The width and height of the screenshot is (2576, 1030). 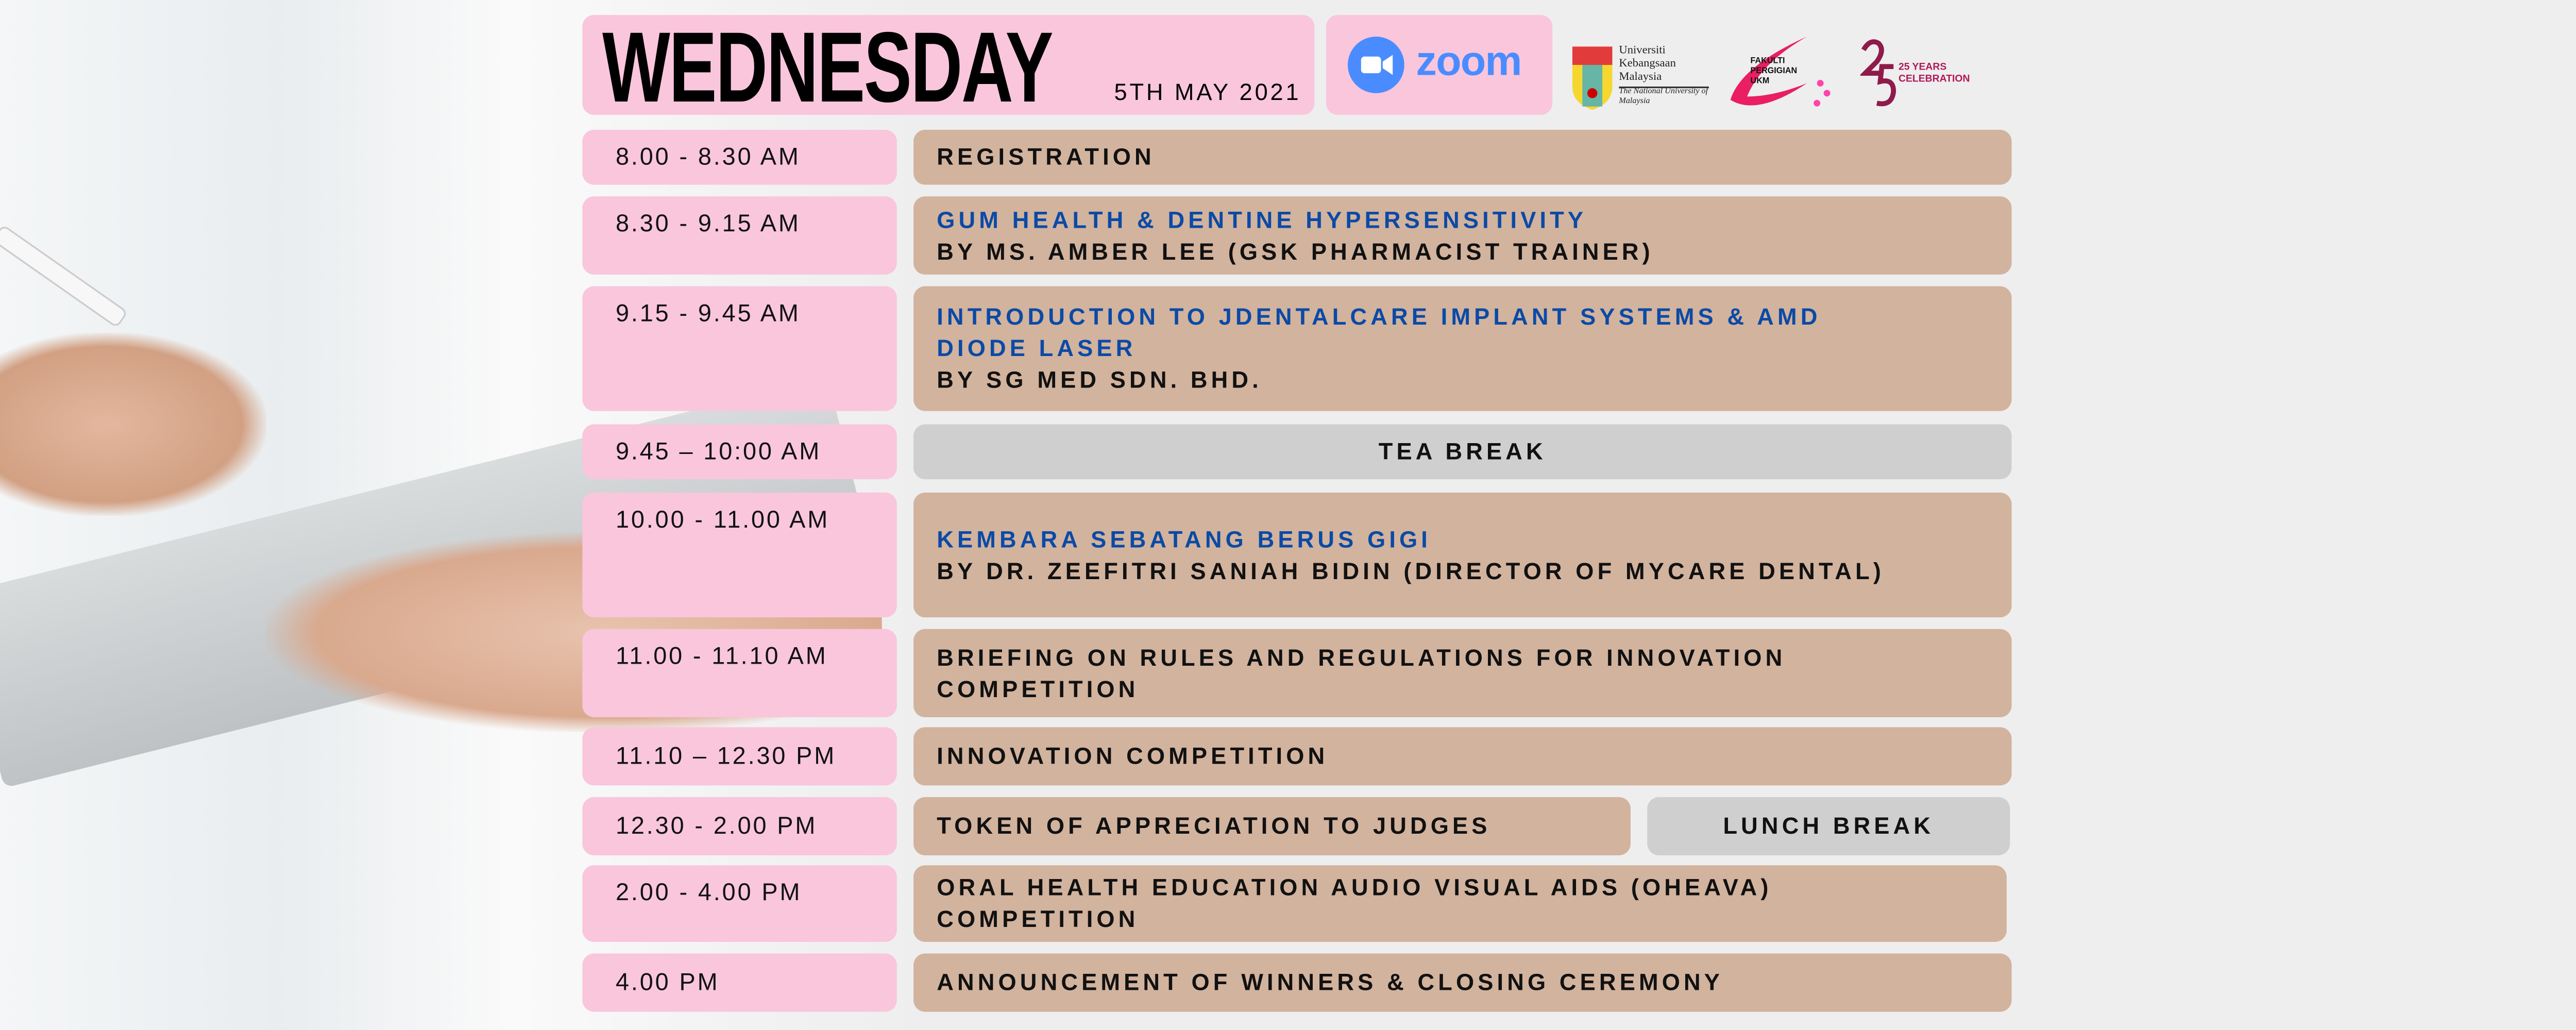 What do you see at coordinates (133, 424) in the screenshot?
I see `hand-photo` at bounding box center [133, 424].